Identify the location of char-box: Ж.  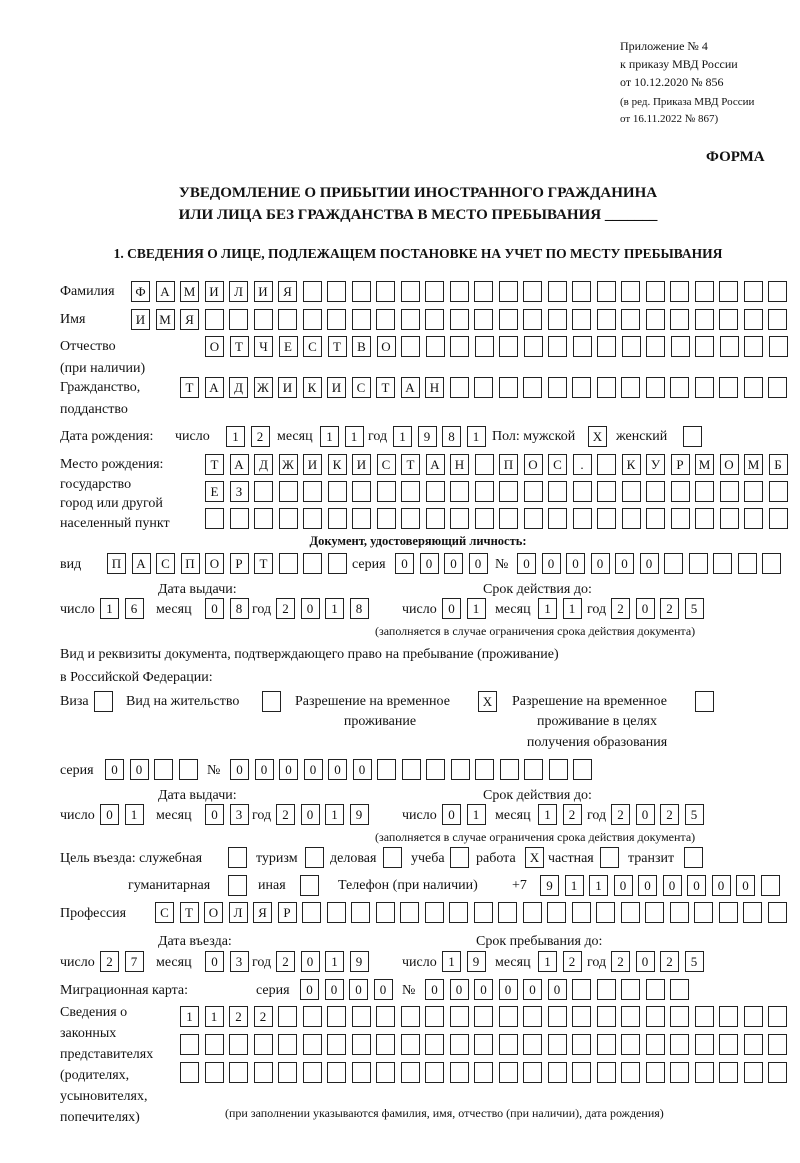
(288, 464).